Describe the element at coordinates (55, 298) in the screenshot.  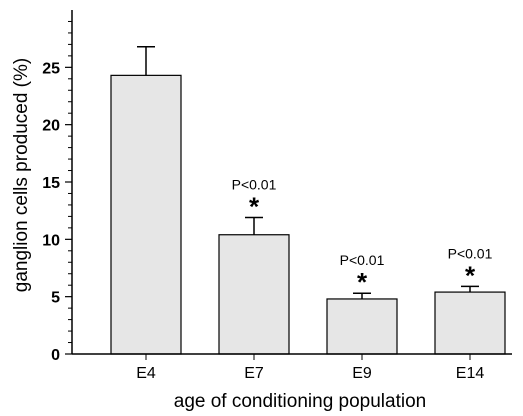
I see `y-tick-label-5: 5` at that location.